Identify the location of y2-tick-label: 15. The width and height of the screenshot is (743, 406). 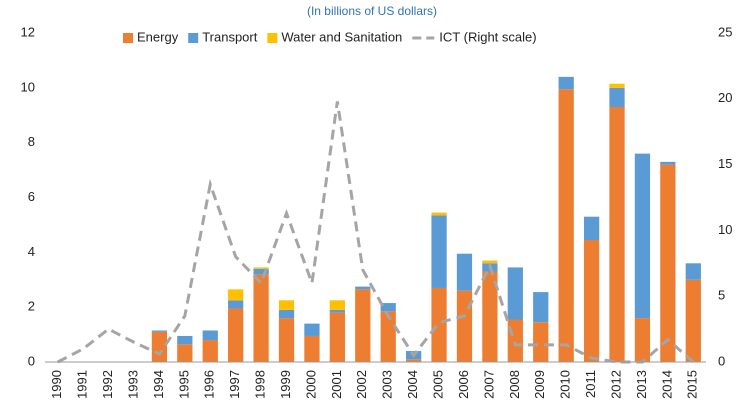
(725, 163).